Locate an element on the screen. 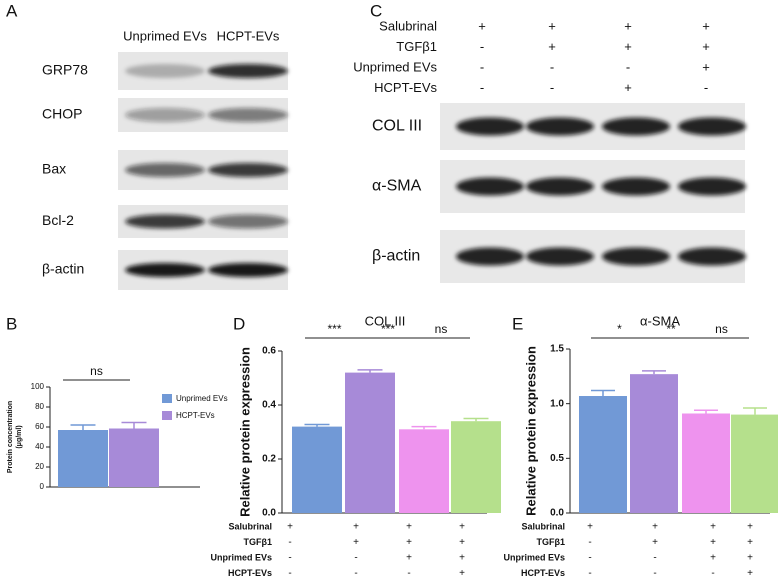  y-tick-label: 40 is located at coordinates (39, 446).